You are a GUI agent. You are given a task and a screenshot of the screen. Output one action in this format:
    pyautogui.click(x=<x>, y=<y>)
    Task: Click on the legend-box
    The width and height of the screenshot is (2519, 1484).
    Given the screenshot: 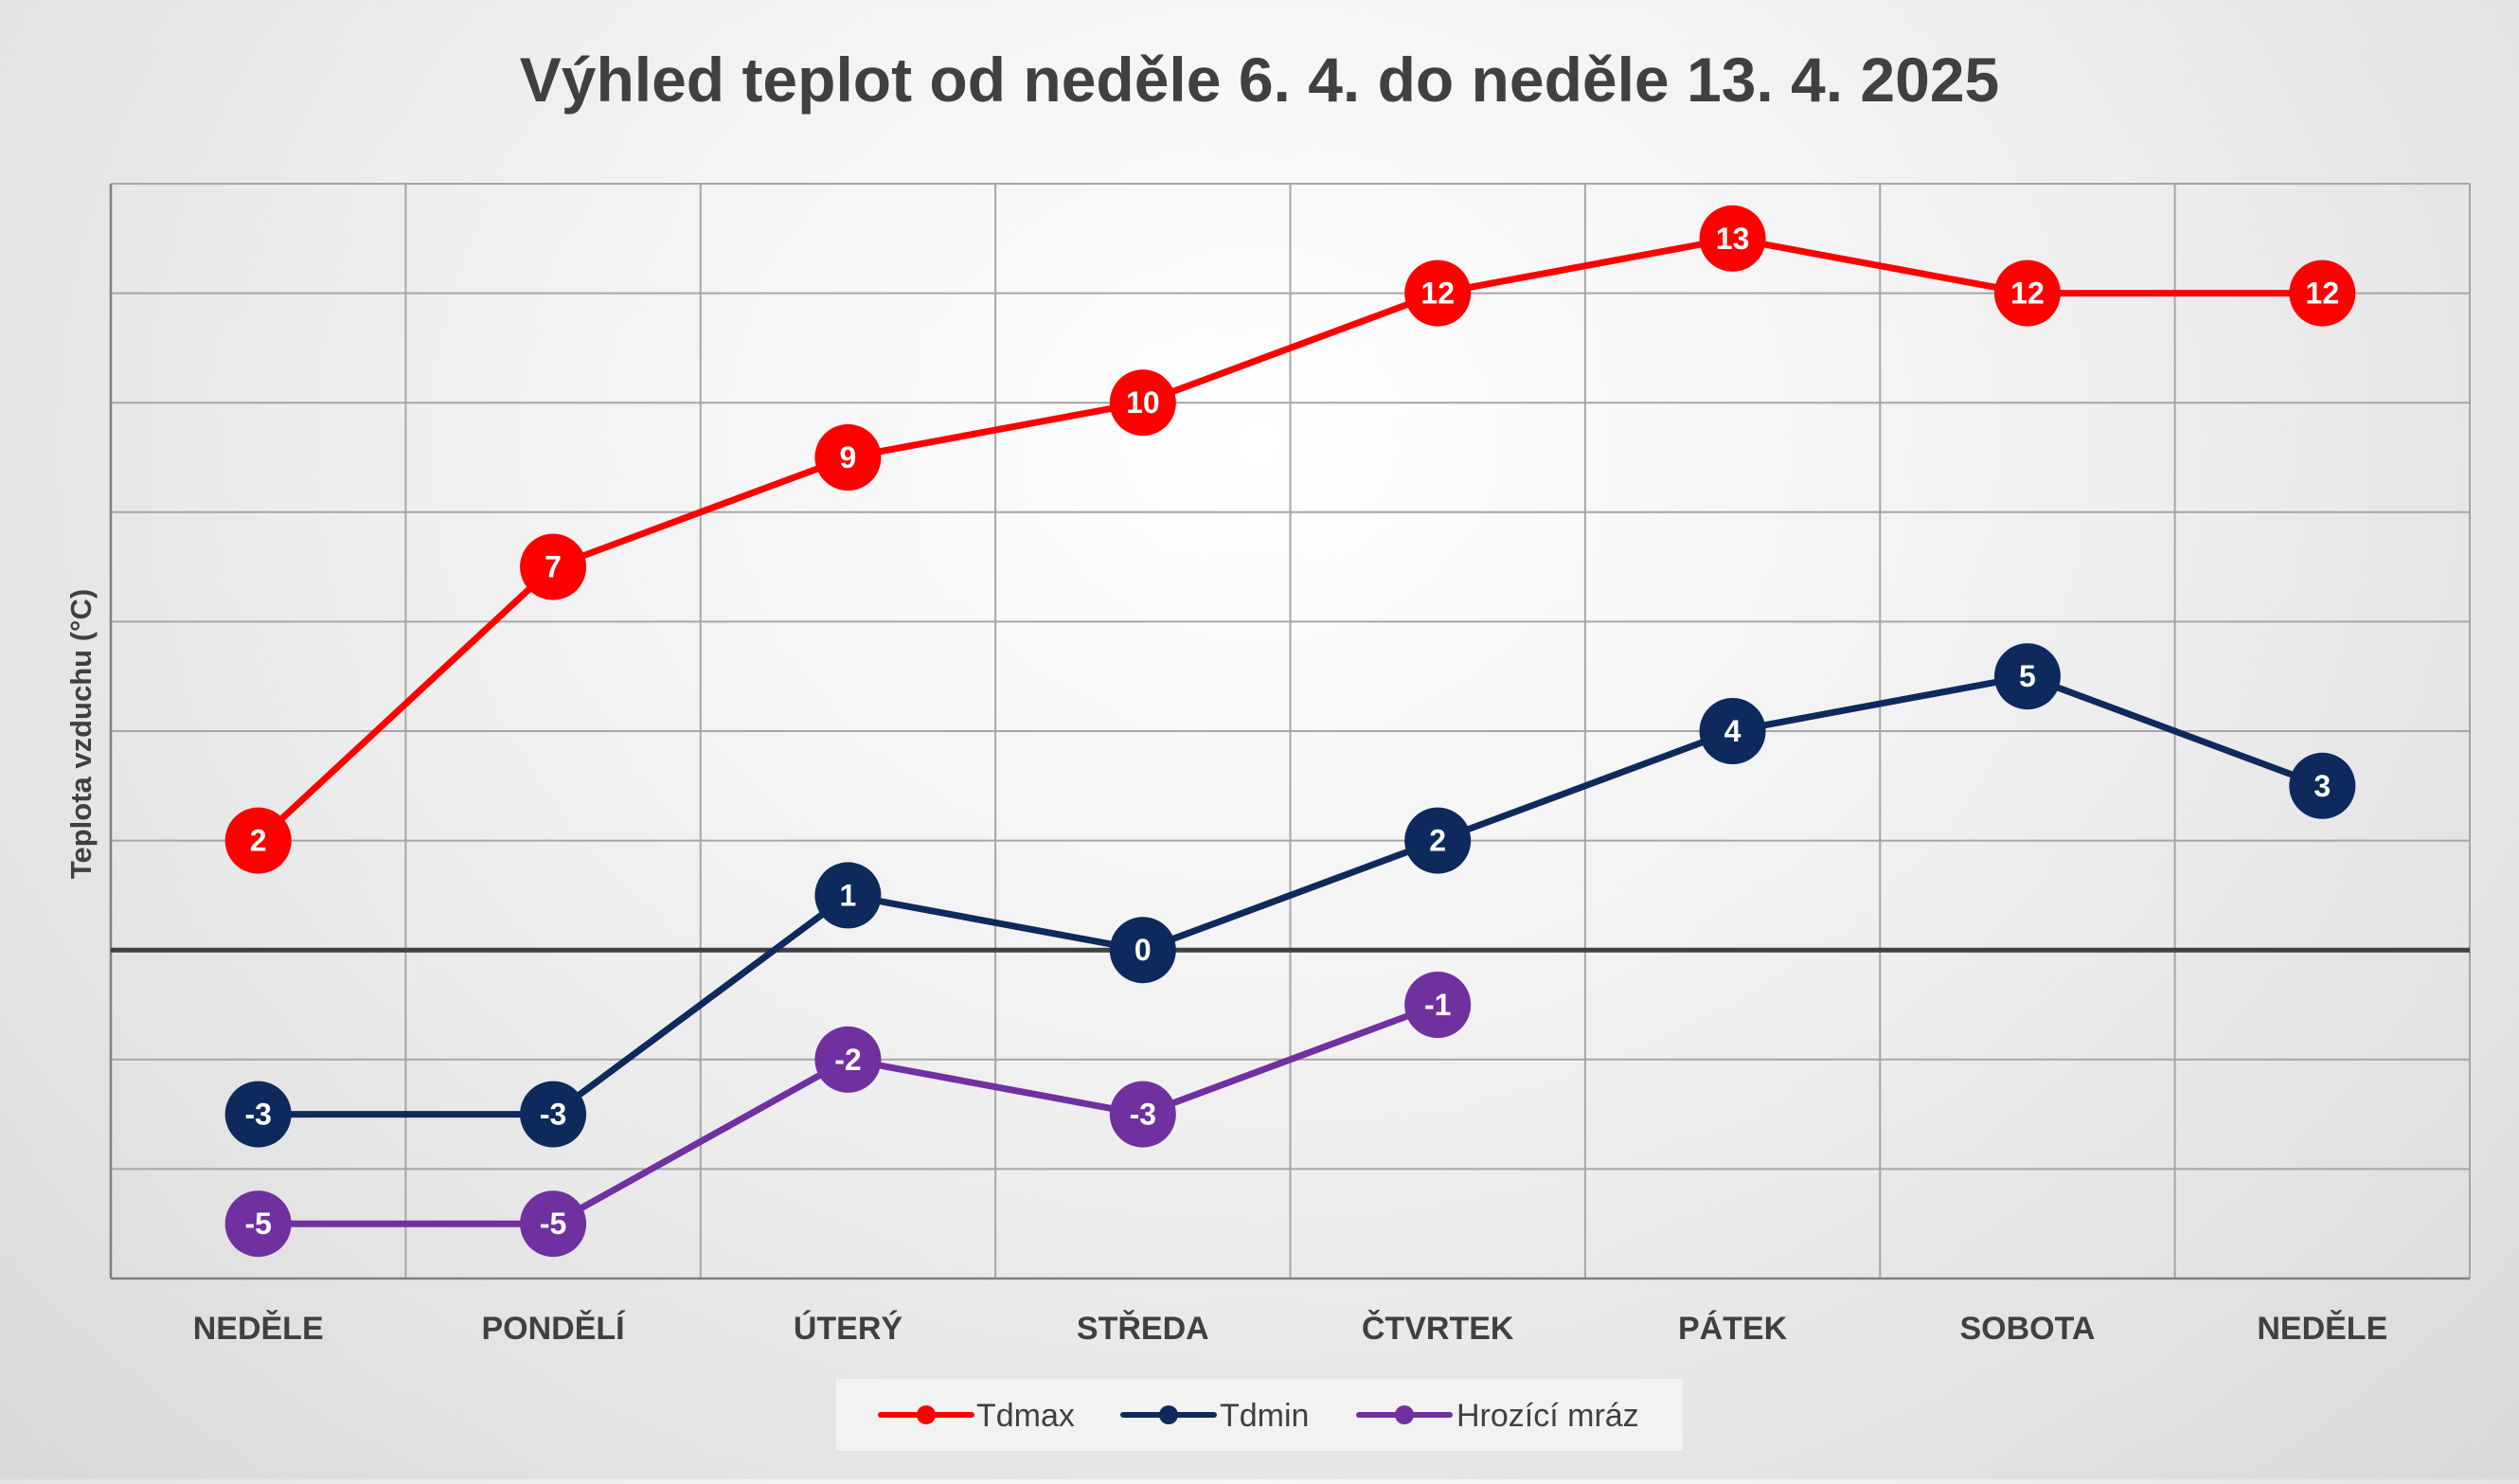 What is the action you would take?
    pyautogui.click(x=1259, y=1415)
    